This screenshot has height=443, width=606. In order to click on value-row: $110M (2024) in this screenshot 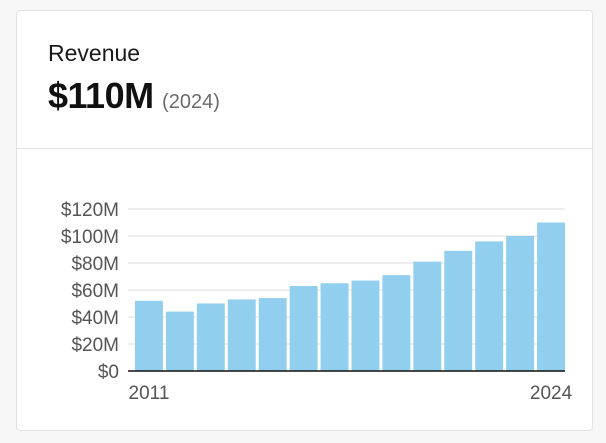, I will do `click(134, 96)`.